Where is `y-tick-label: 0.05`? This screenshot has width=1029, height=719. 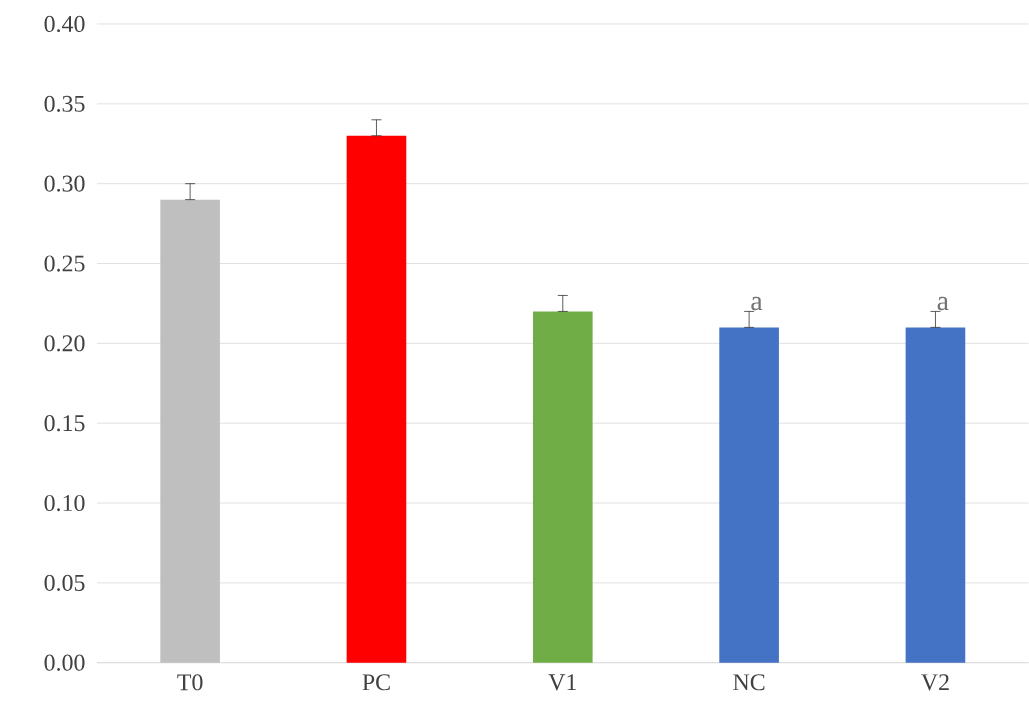
y-tick-label: 0.05 is located at coordinates (64, 583).